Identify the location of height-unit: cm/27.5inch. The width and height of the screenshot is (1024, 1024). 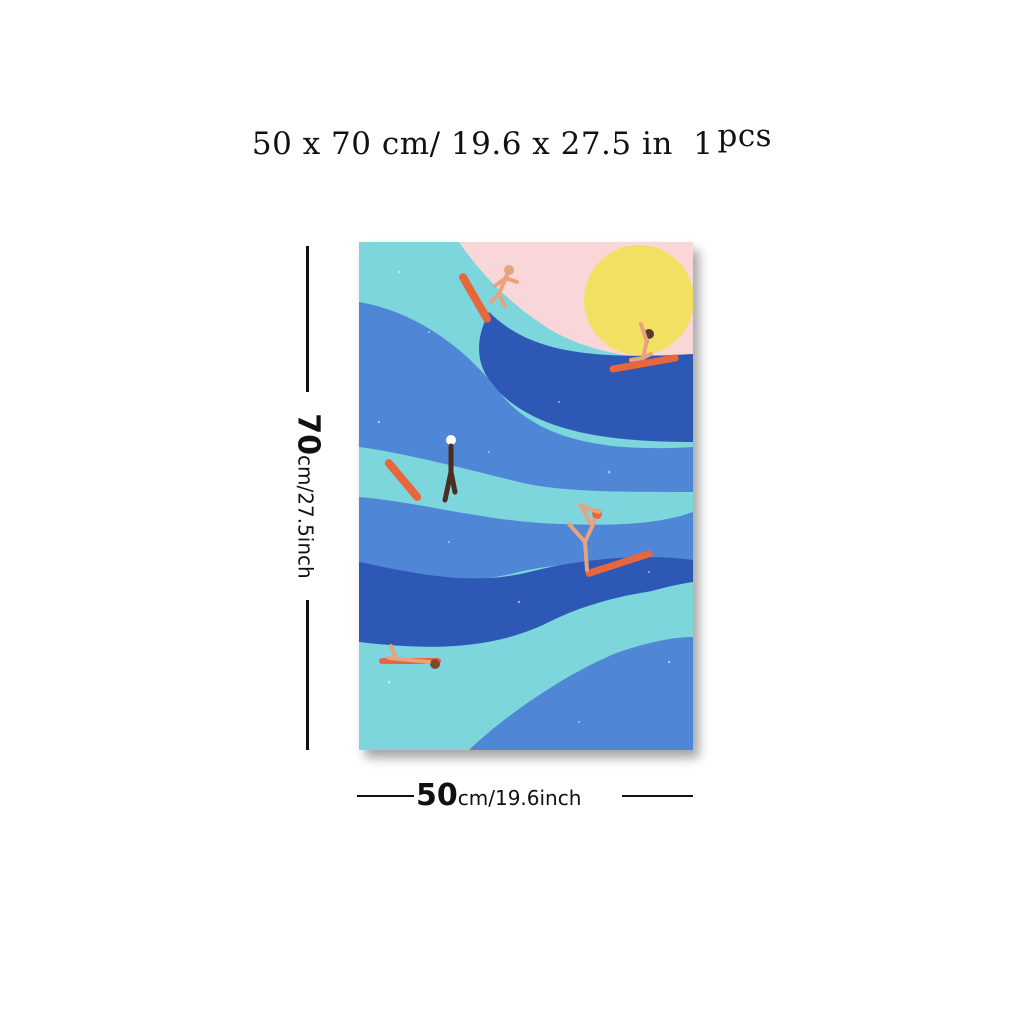
(305, 517).